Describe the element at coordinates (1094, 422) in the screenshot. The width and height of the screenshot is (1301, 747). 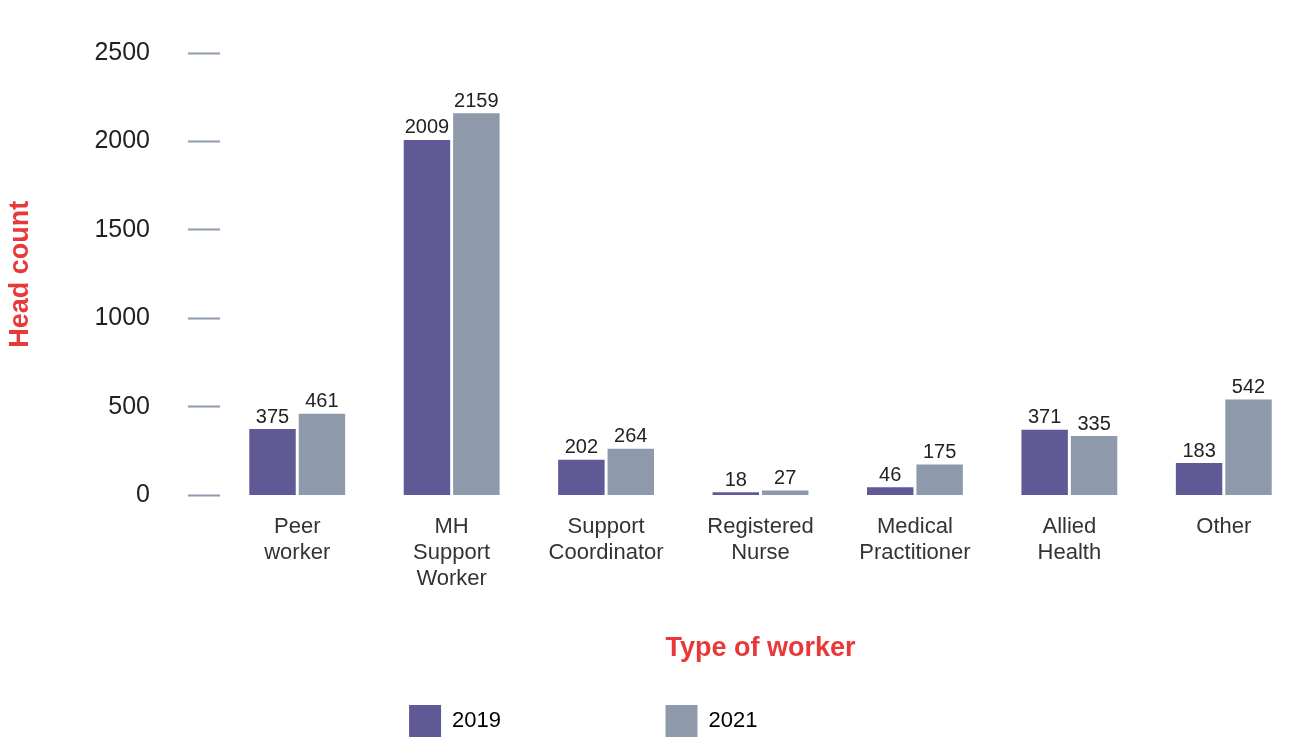
I see `data-label: 335` at that location.